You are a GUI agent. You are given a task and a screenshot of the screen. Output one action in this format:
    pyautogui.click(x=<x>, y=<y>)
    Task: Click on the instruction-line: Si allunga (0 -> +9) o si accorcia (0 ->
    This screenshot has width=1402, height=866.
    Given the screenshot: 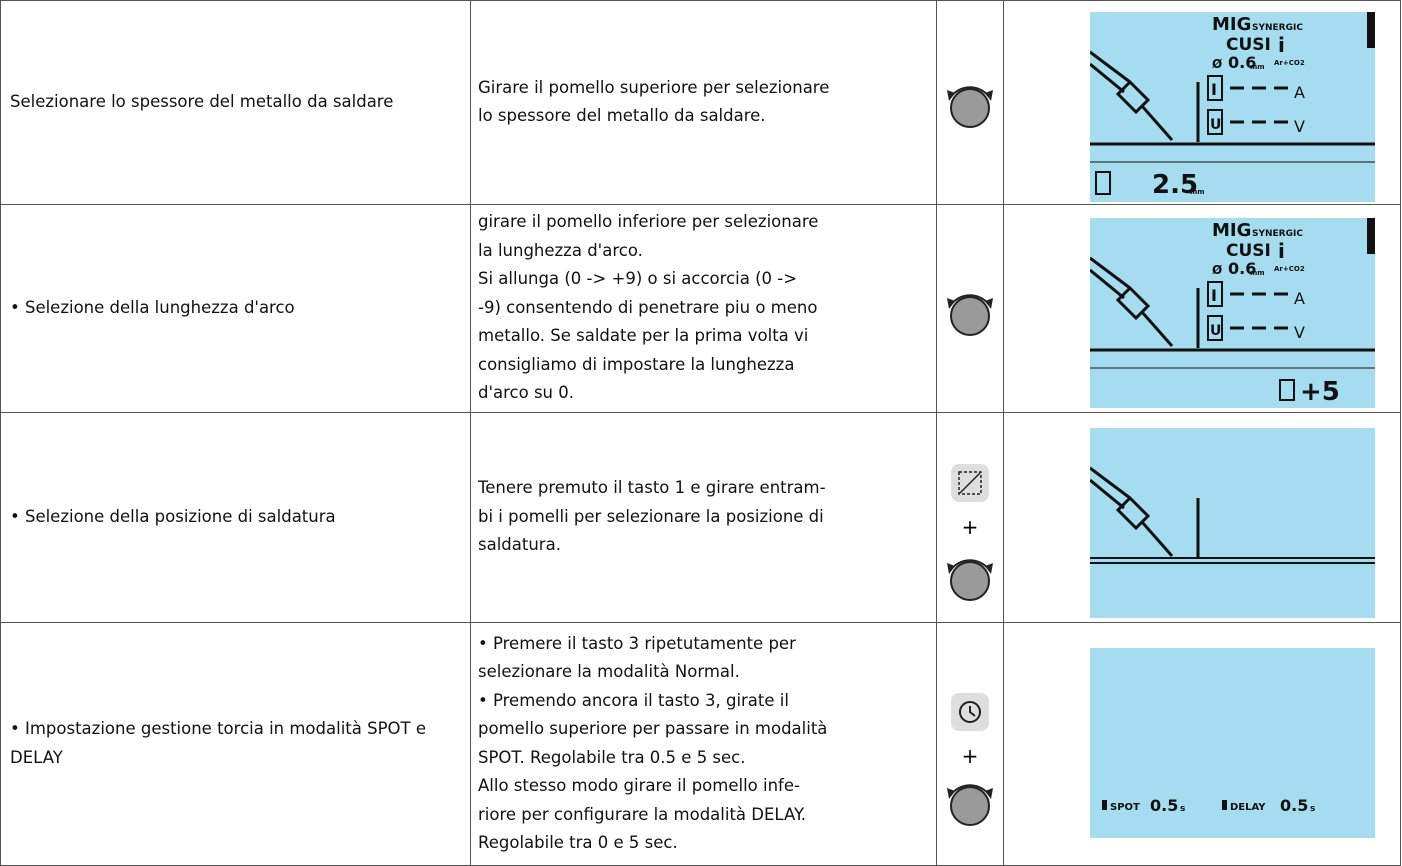 What is the action you would take?
    pyautogui.click(x=638, y=279)
    